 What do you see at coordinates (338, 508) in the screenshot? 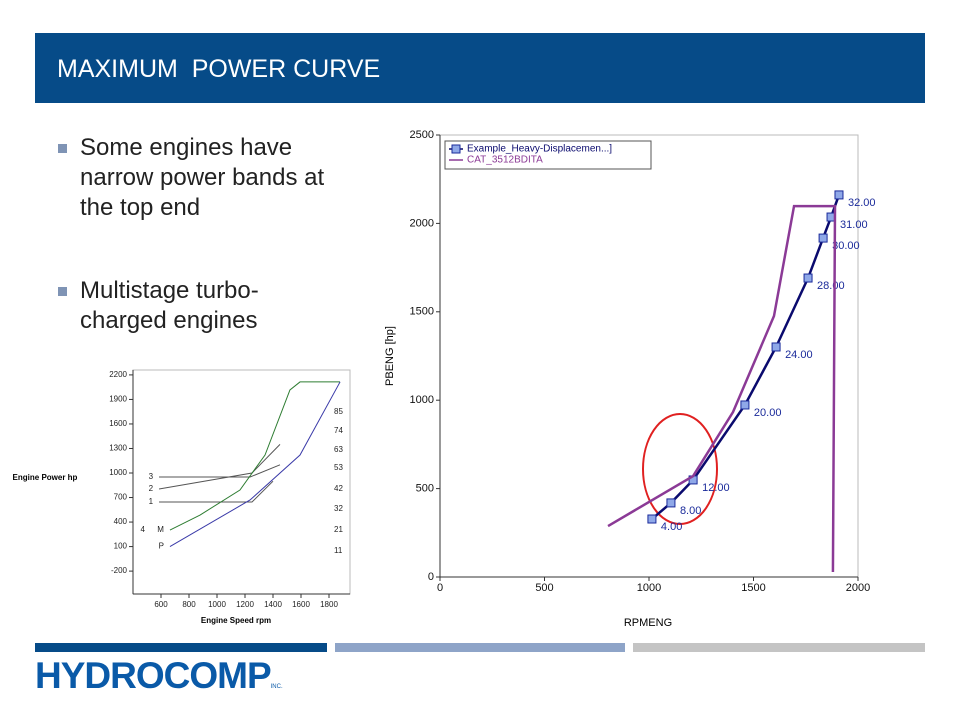
I see `curve-label: 32` at bounding box center [338, 508].